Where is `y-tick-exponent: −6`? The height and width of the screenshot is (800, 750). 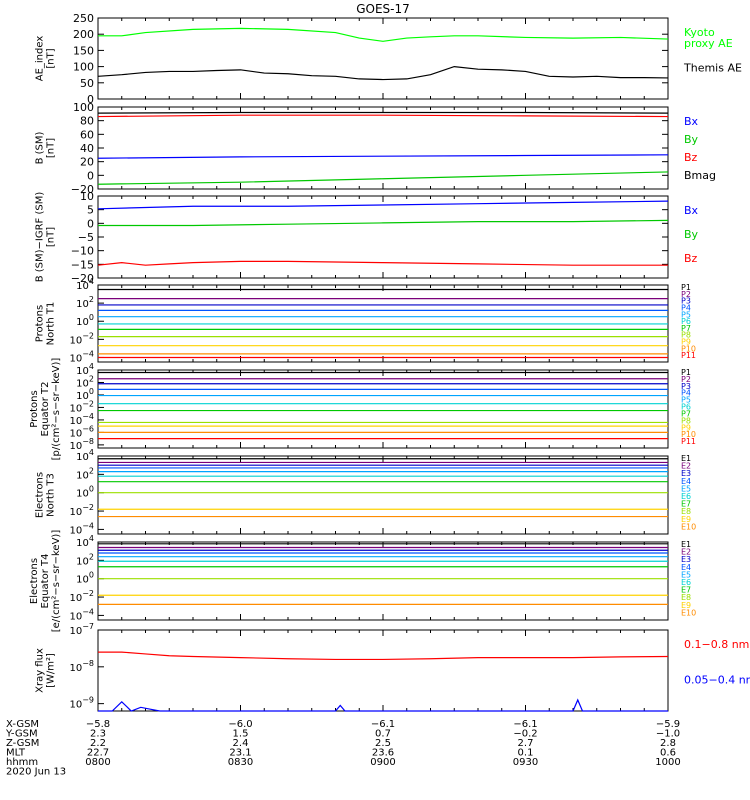 y-tick-exponent: −6 is located at coordinates (88, 428).